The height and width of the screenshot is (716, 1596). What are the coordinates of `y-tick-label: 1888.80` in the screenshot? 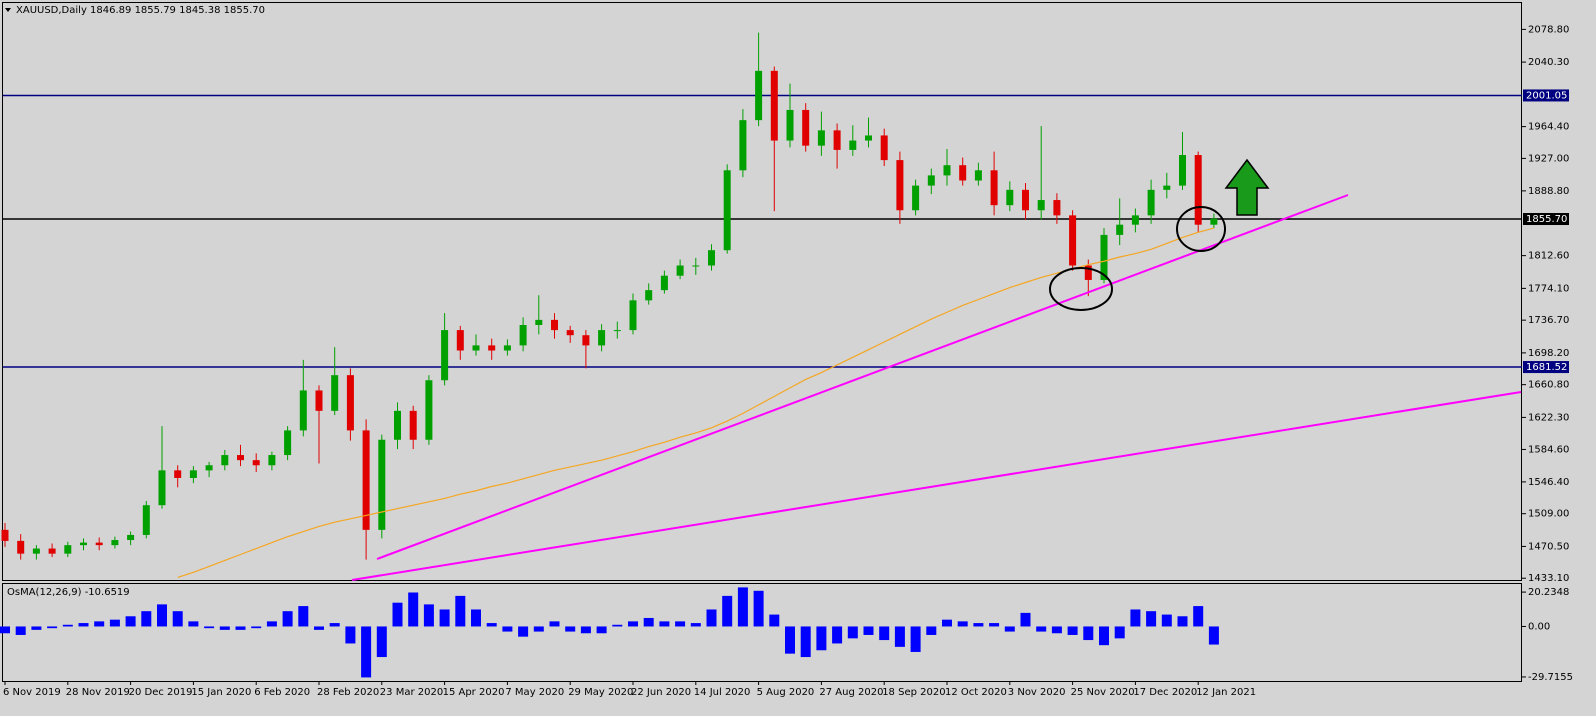 It's located at (1548, 191).